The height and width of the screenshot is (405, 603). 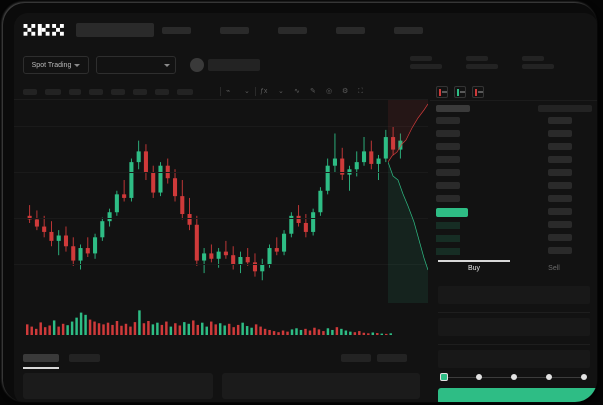 What do you see at coordinates (444, 377) in the screenshot?
I see `slider-handle` at bounding box center [444, 377].